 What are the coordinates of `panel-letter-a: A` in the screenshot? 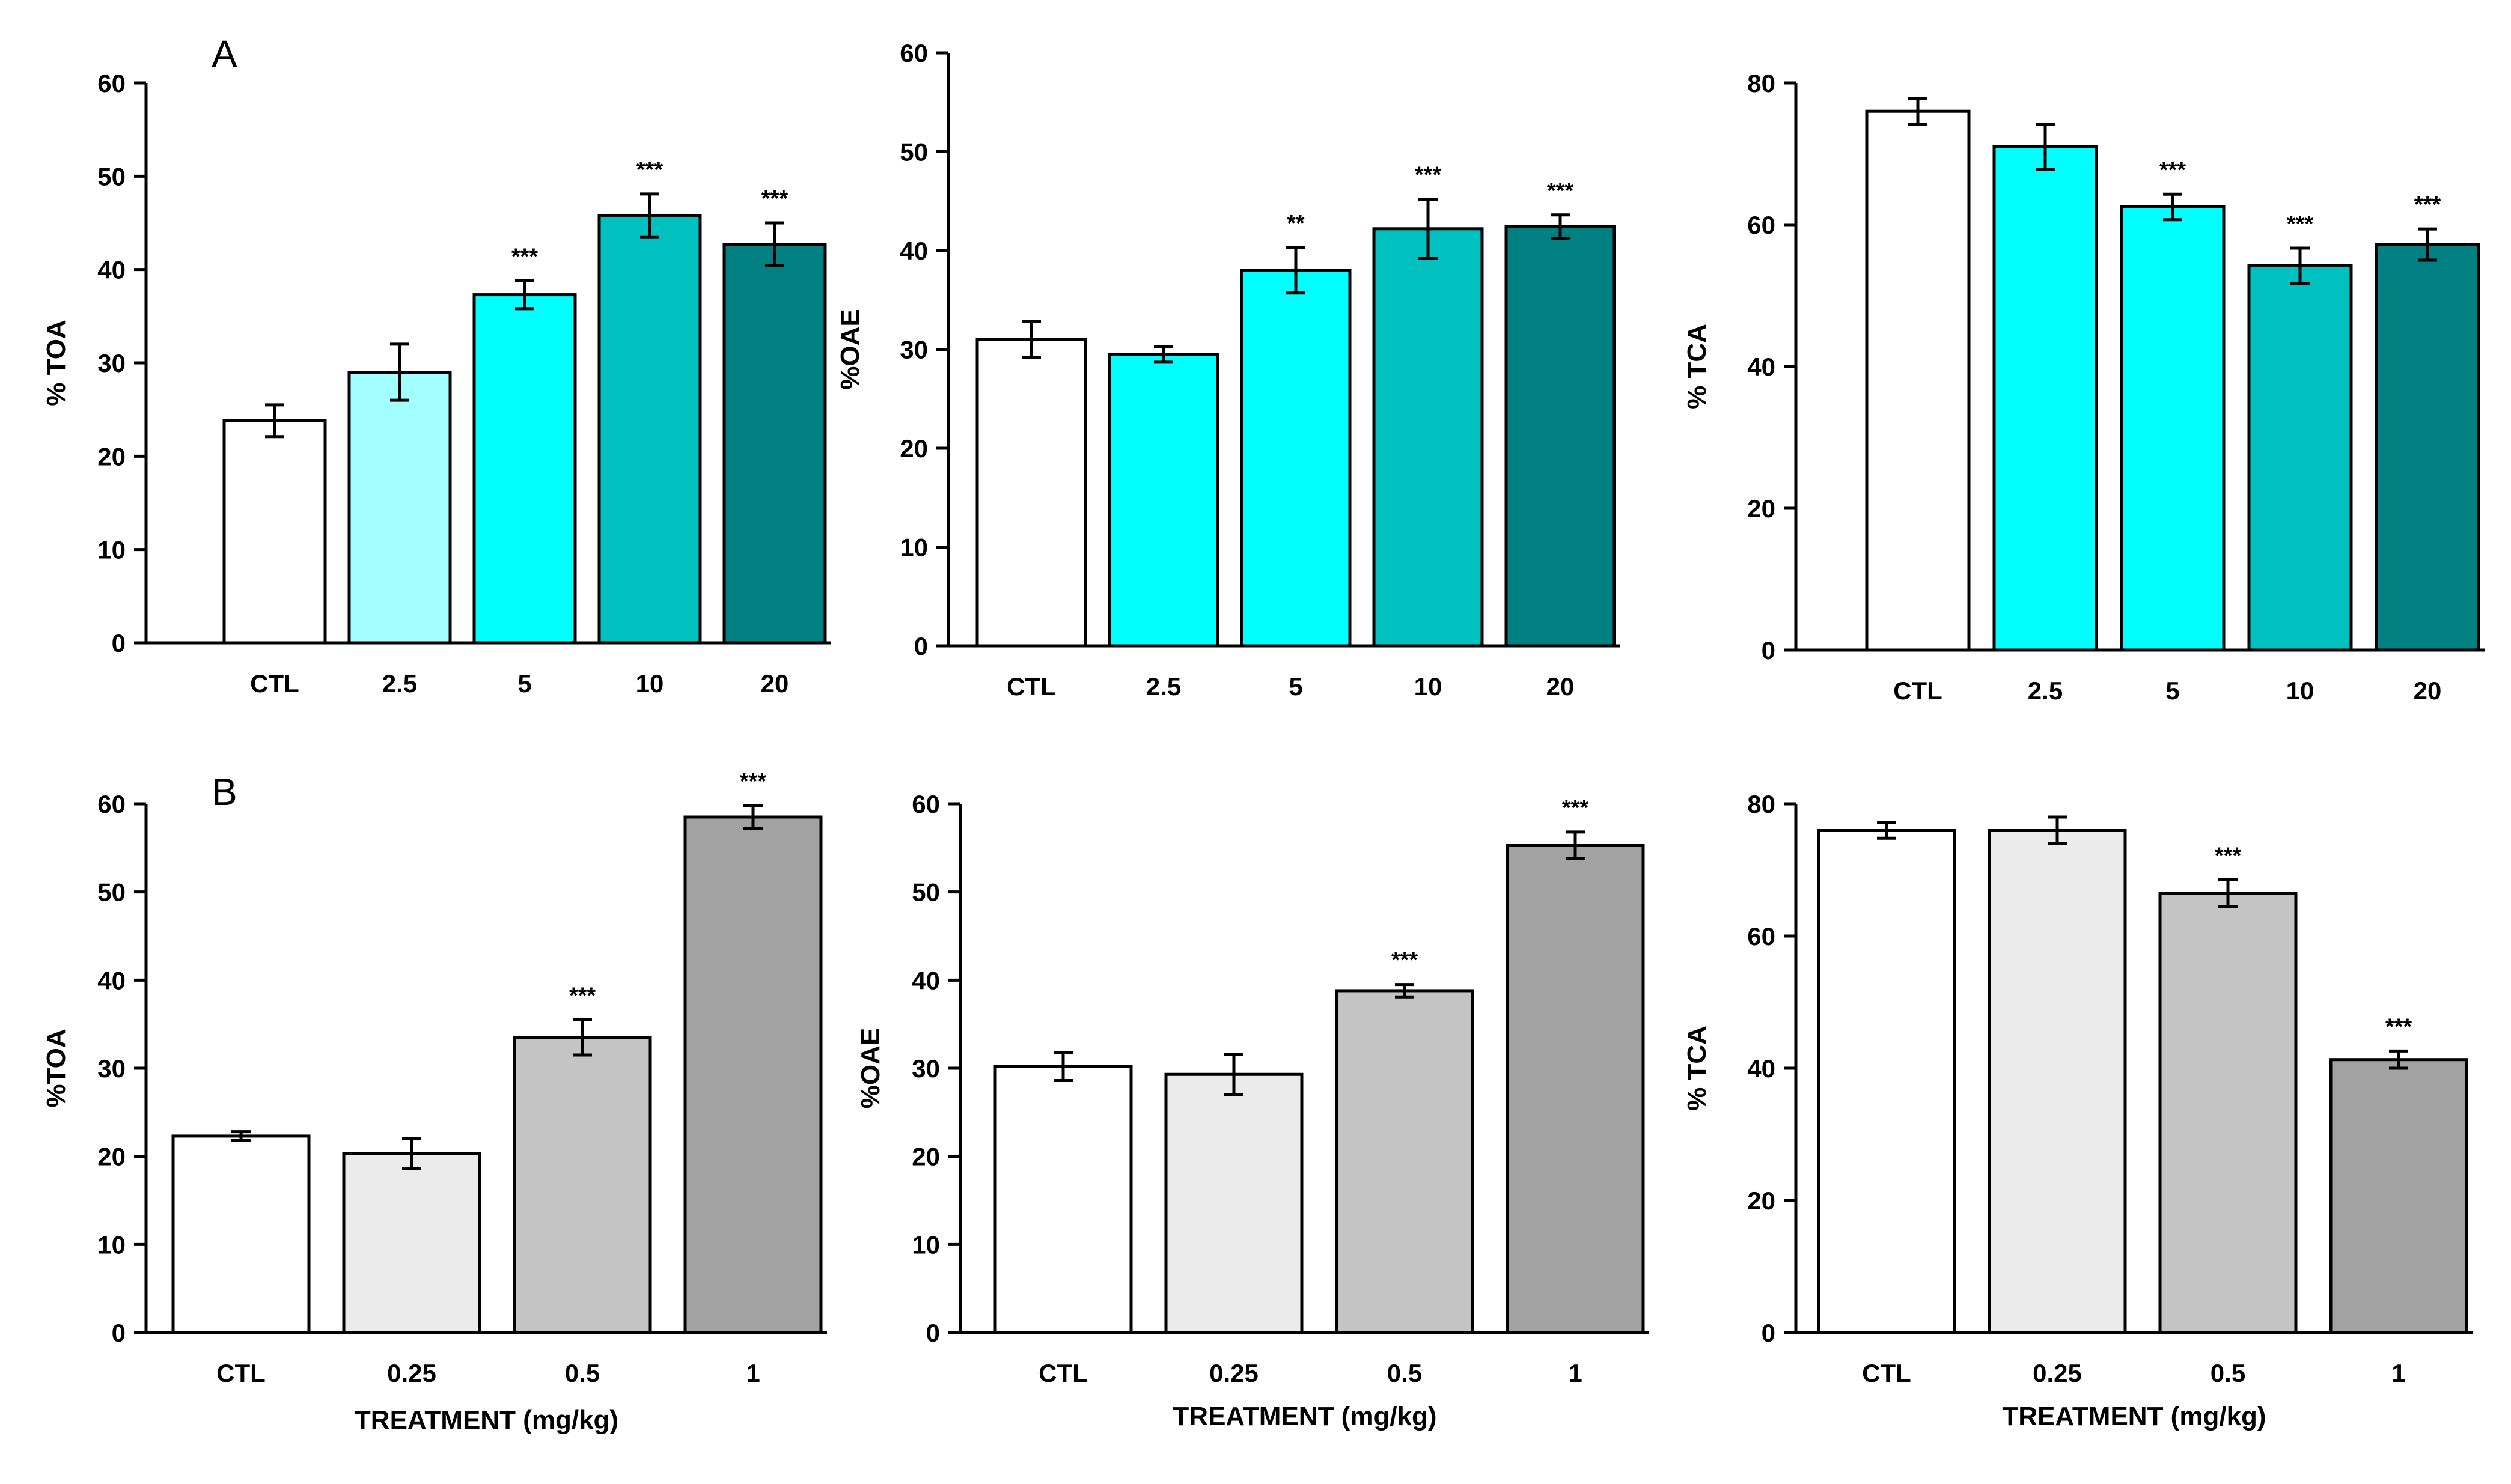 It's located at (224, 54).